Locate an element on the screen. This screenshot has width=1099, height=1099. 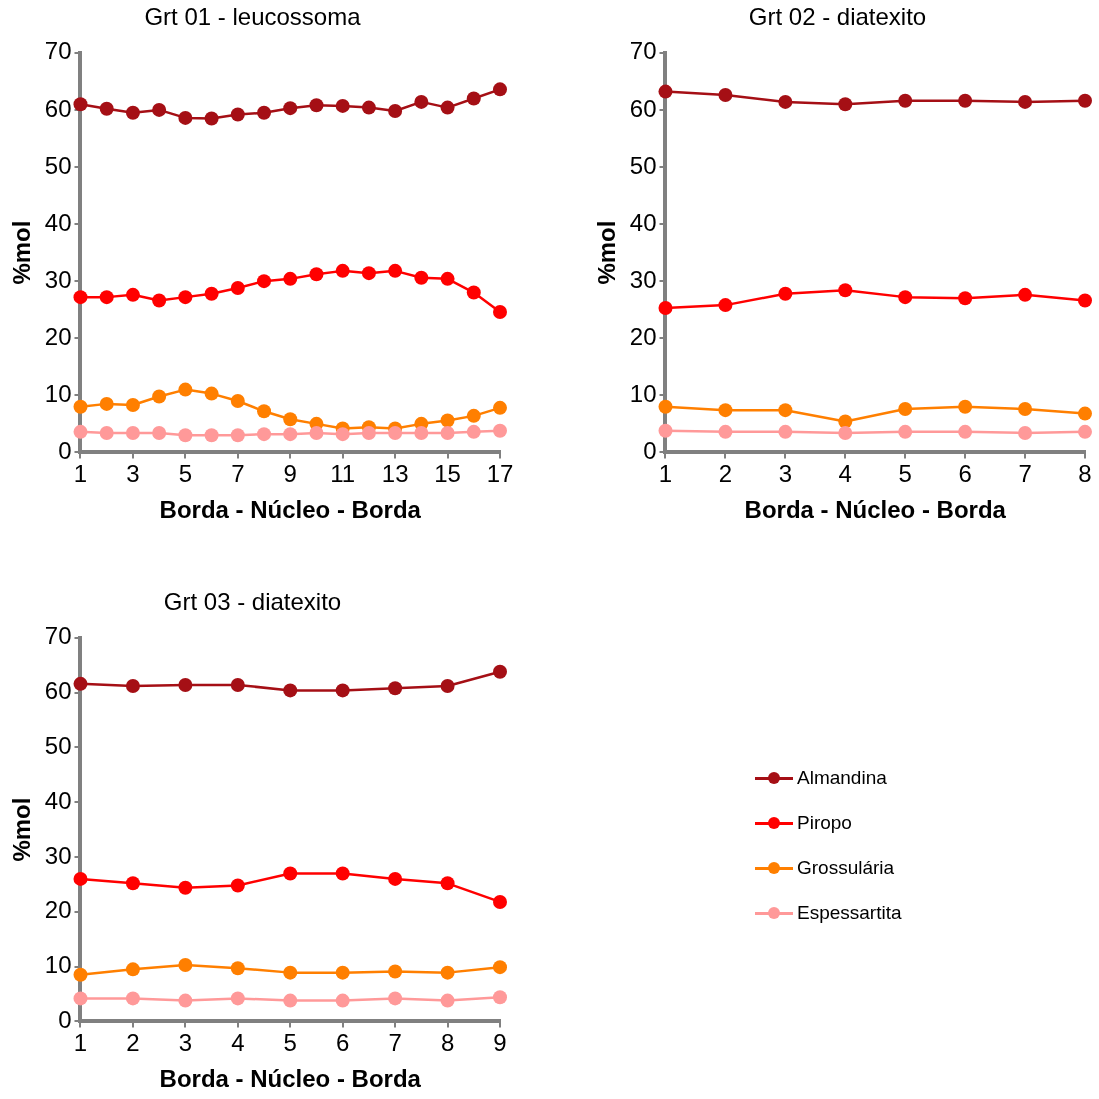
y-tick-label: 70 is located at coordinates (58, 636).